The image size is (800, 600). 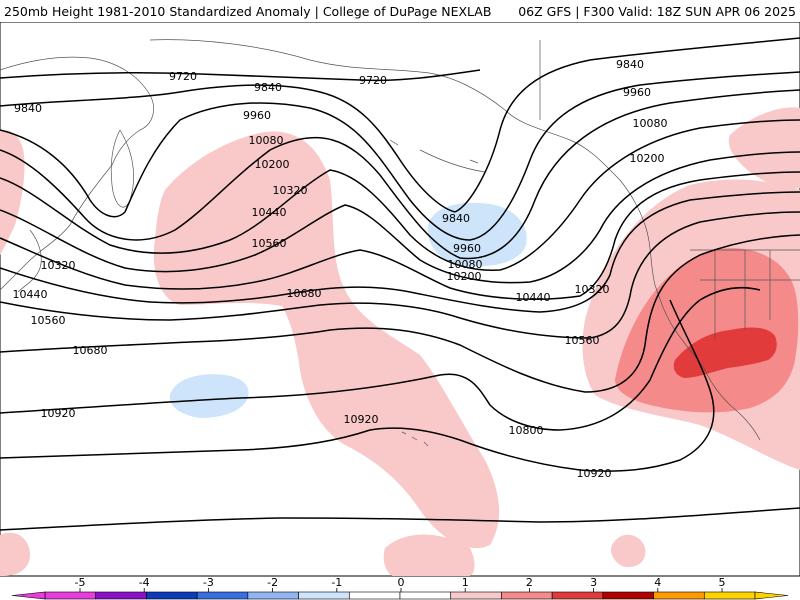 What do you see at coordinates (28, 595) in the screenshot?
I see `colorbar-min-arrow` at bounding box center [28, 595].